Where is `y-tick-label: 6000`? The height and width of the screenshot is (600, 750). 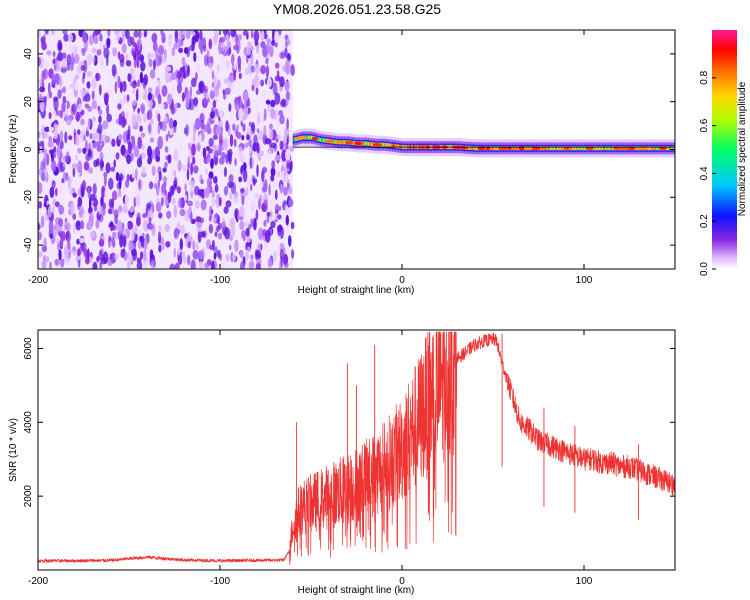
y-tick-label: 6000 is located at coordinates (28, 348).